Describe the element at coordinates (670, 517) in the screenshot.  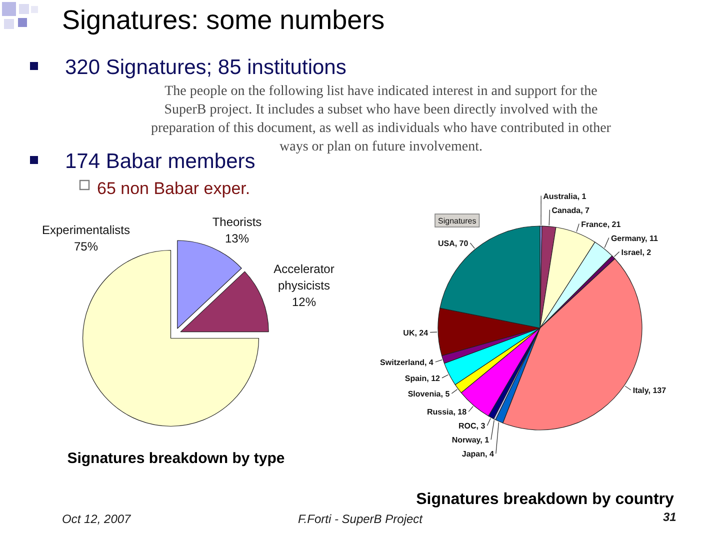
I see `text: 31` at that location.